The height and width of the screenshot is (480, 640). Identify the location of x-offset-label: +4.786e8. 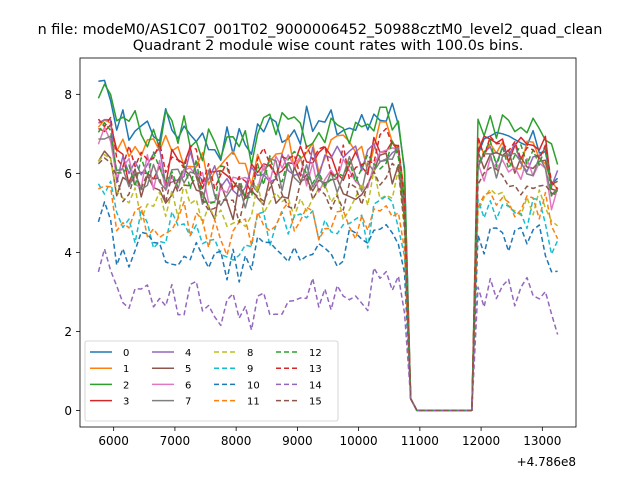
(546, 462).